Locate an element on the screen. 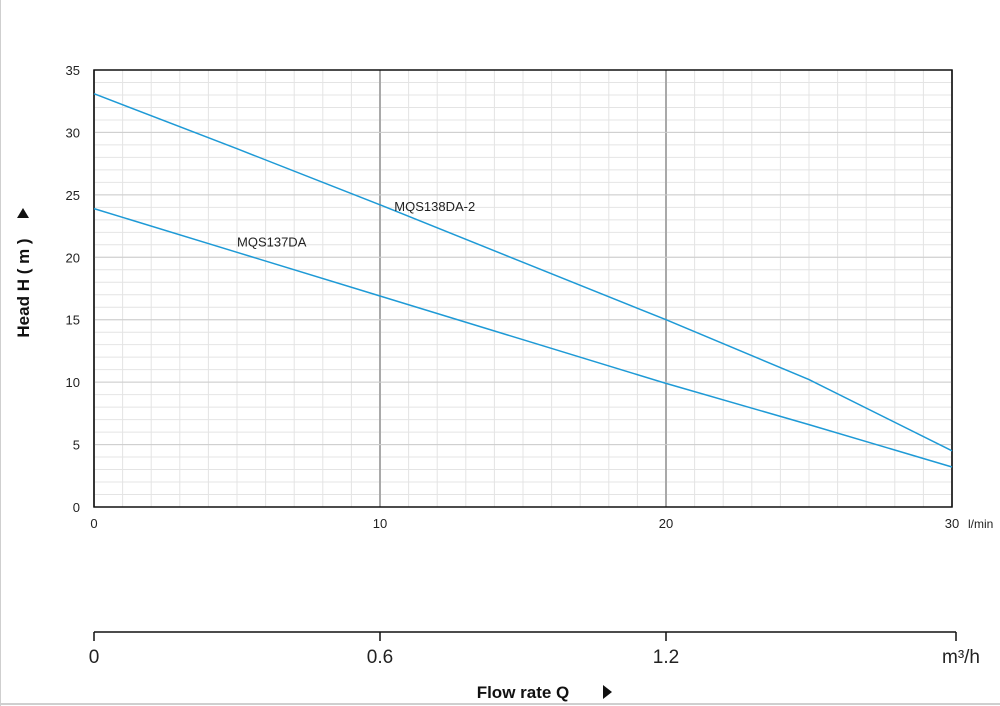 The width and height of the screenshot is (1000, 706). x-tick-label: 0 is located at coordinates (93, 523).